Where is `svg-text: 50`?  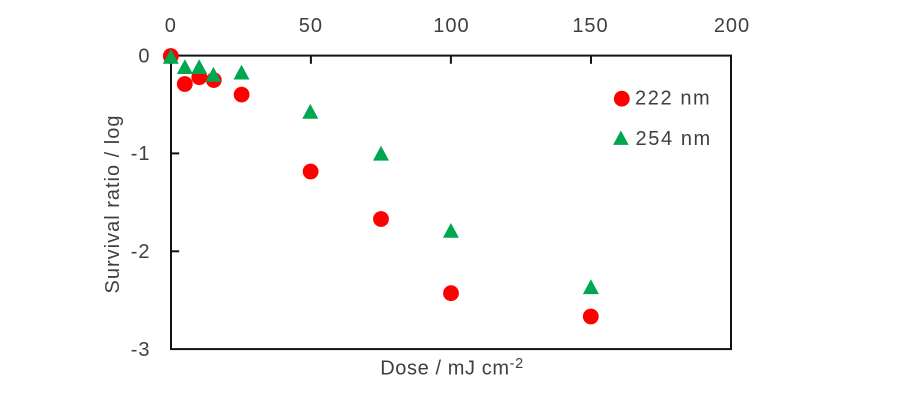 svg-text: 50 is located at coordinates (311, 26).